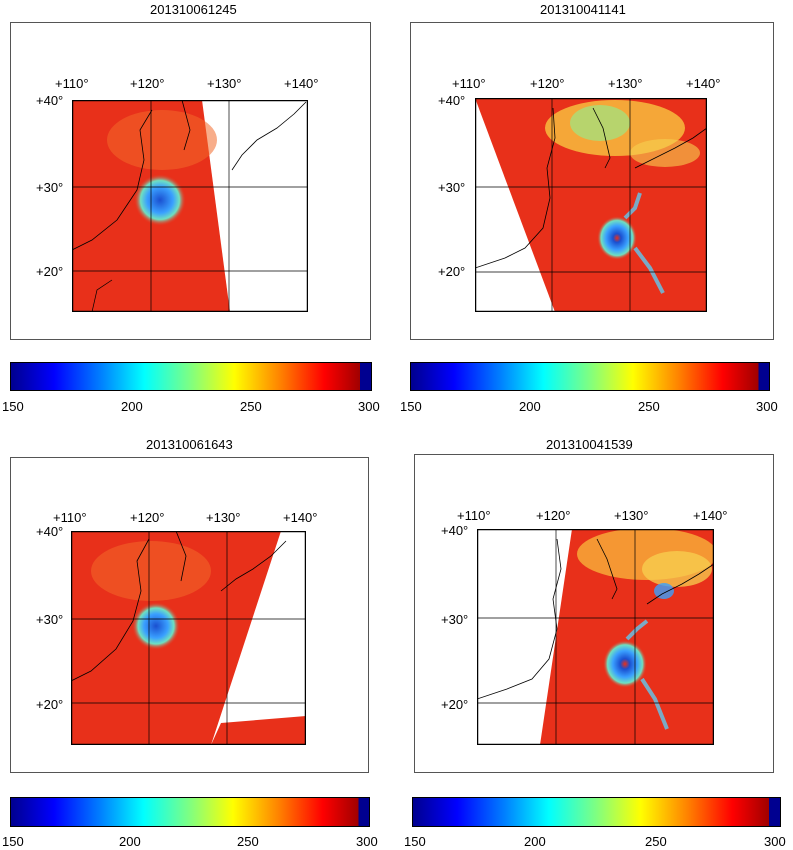  I want to click on panel-title: 201310041539, so click(589, 444).